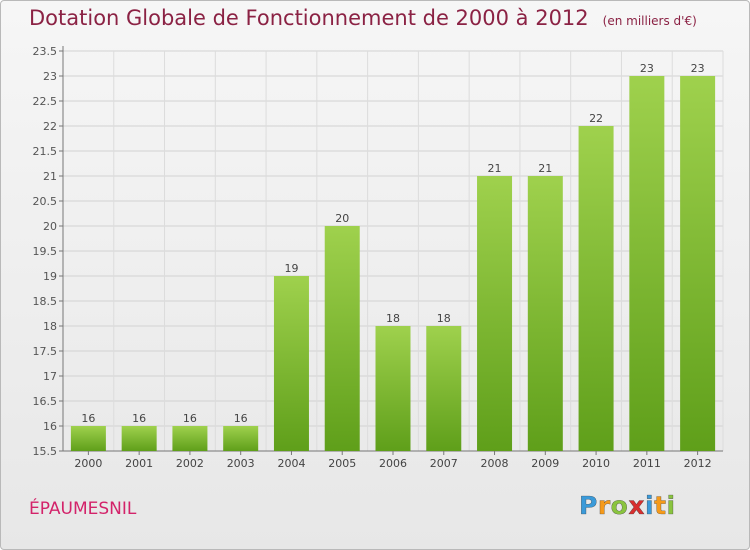  What do you see at coordinates (50, 426) in the screenshot?
I see `y-tick-label: 16` at bounding box center [50, 426].